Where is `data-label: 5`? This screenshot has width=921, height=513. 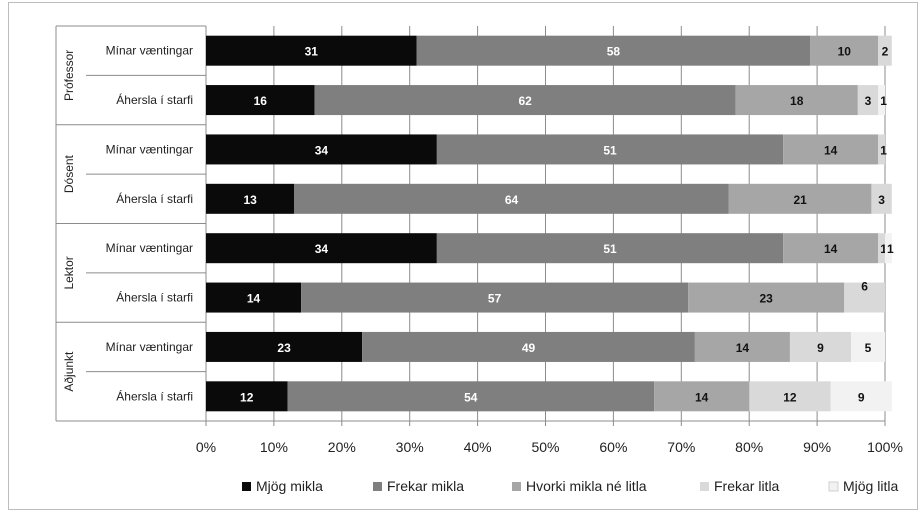
data-label: 5 is located at coordinates (868, 348).